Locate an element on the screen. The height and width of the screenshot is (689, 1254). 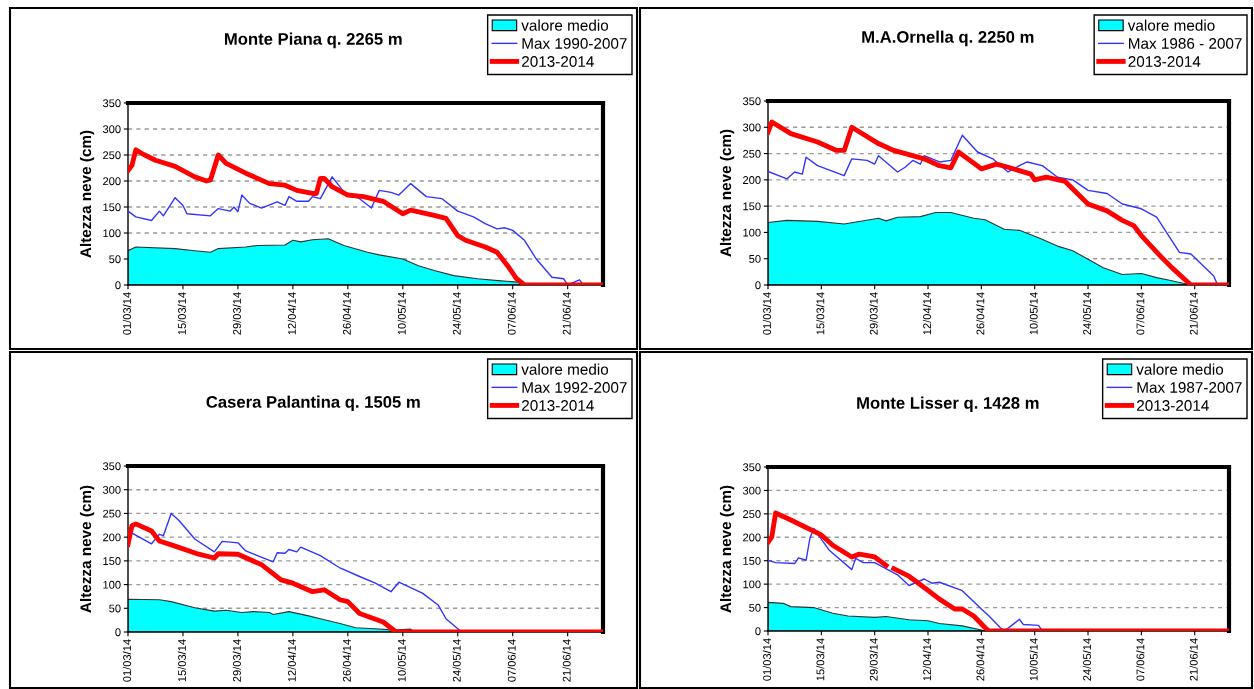
legend-label: Max 1990-2007 is located at coordinates (574, 43).